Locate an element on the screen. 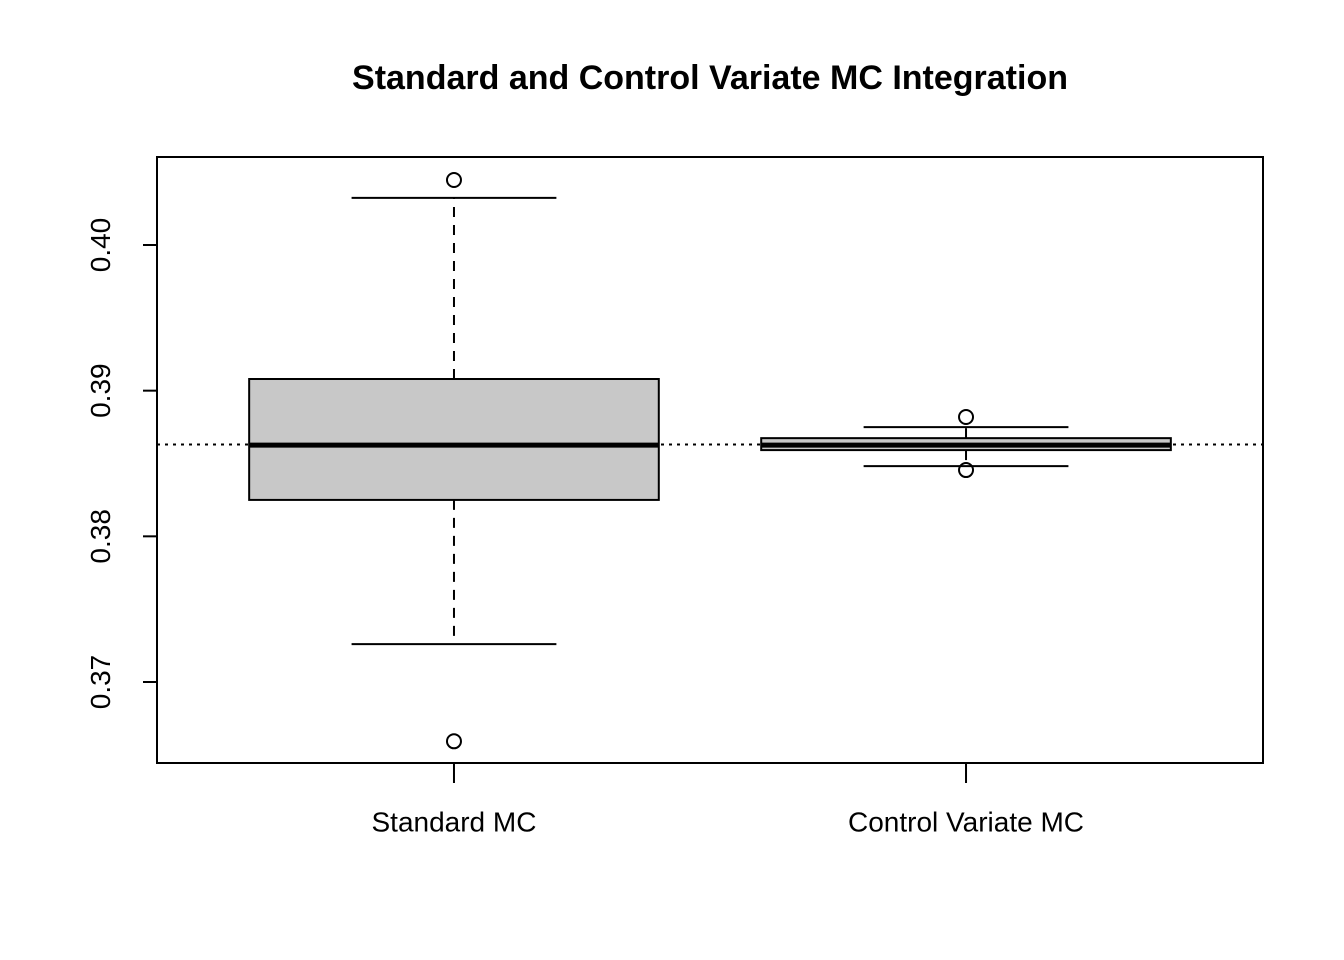 The image size is (1344, 960). y-tick-label: 0.37 is located at coordinates (100, 682).